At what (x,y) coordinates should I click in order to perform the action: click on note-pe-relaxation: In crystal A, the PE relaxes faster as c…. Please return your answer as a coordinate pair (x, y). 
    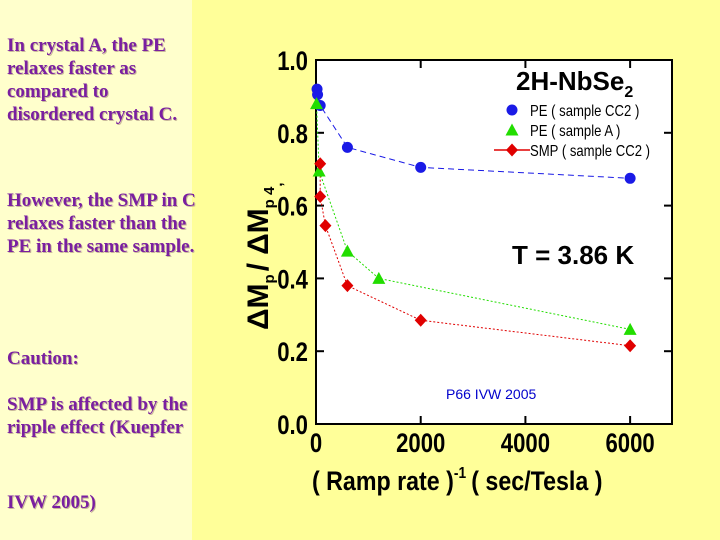
    Looking at the image, I should click on (92, 80).